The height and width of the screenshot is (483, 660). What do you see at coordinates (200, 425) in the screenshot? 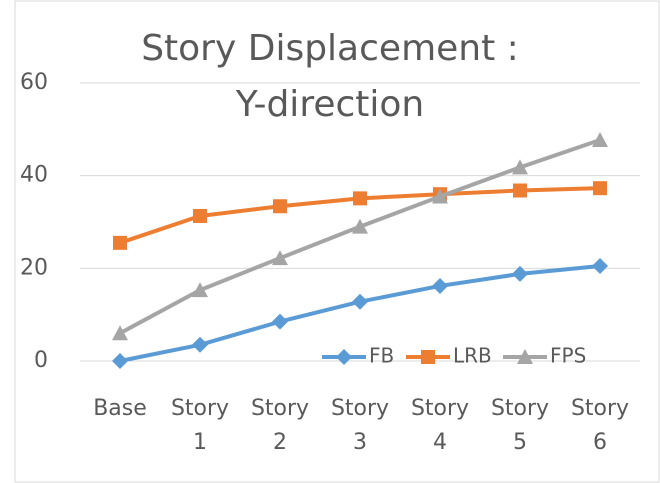
I see `x-tick-label: Story 1` at bounding box center [200, 425].